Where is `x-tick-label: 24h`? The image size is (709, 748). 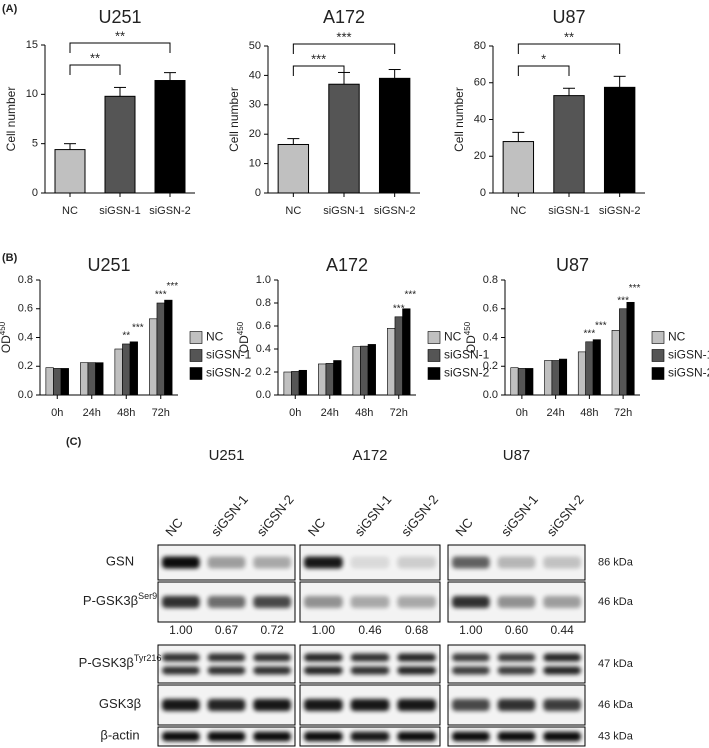 x-tick-label: 24h is located at coordinates (330, 413).